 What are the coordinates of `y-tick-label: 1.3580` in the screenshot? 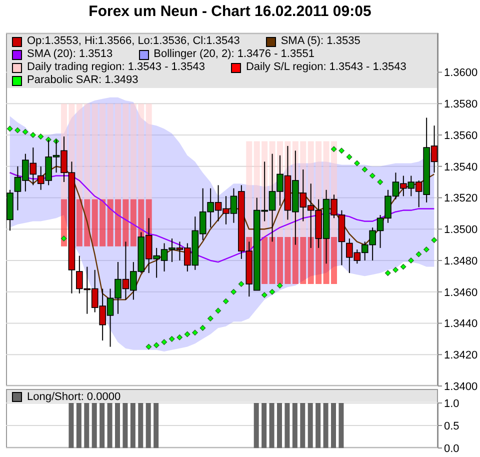 It's located at (461, 104).